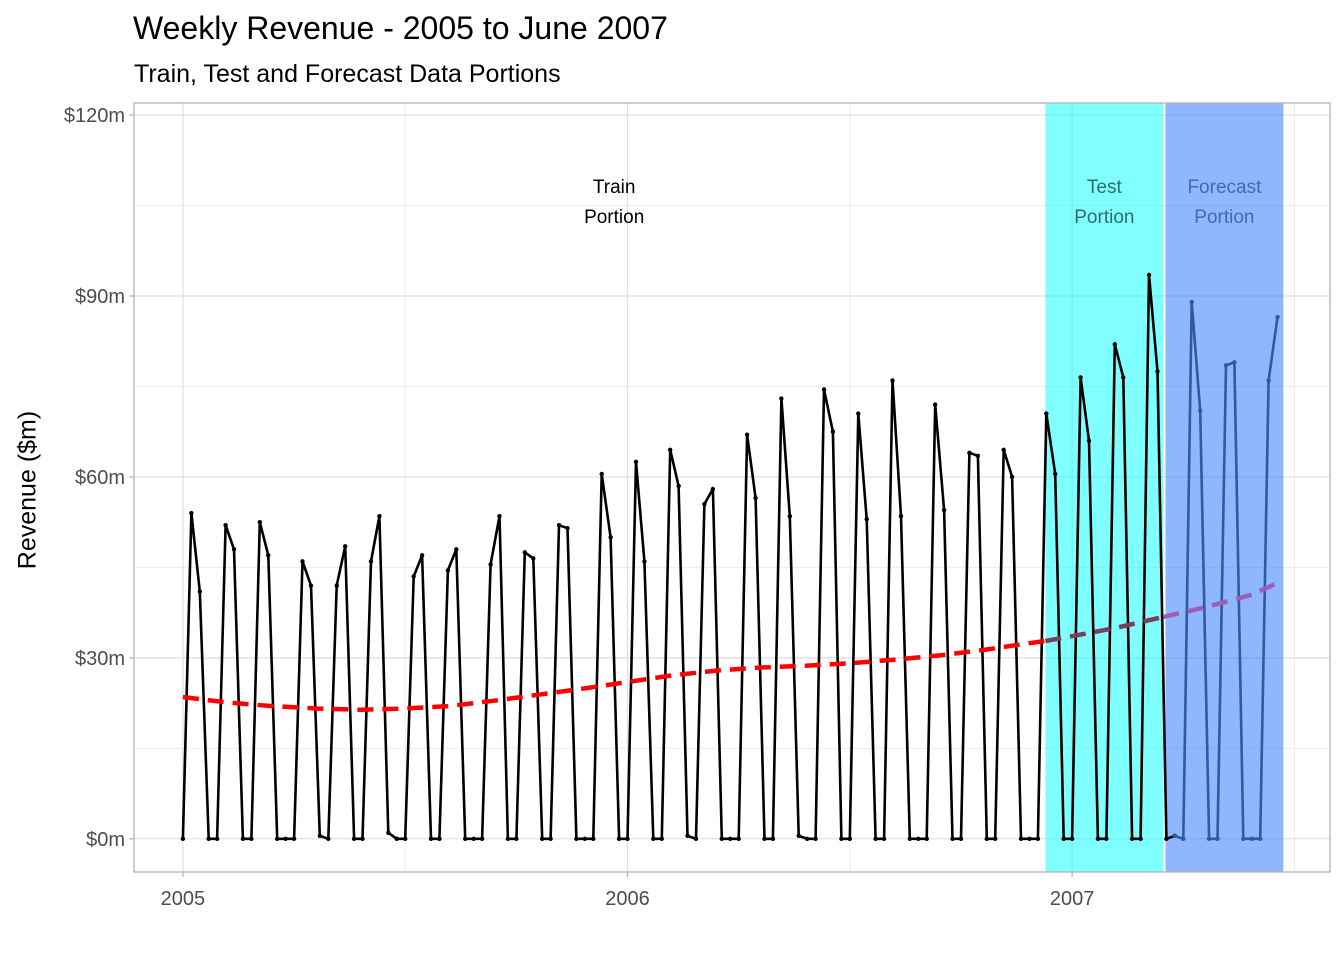 This screenshot has height=960, width=1344. Describe the element at coordinates (94, 116) in the screenshot. I see `y-tick-label: $120m` at that location.